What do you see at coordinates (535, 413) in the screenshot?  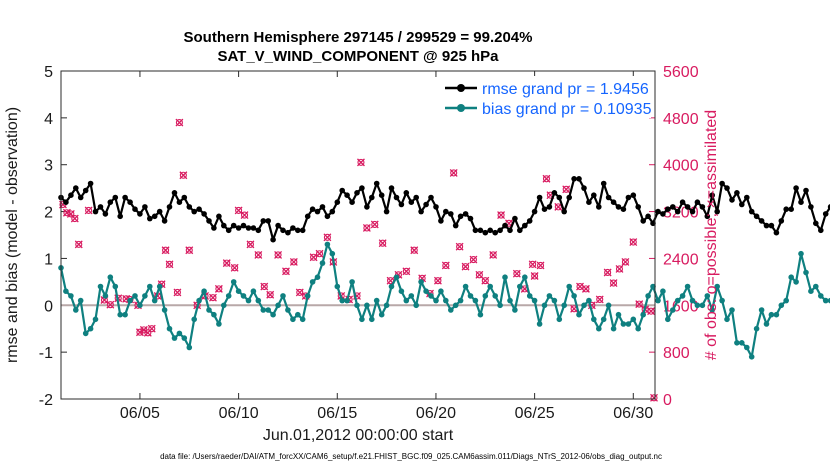 I see `x-tick-label: 06/25` at bounding box center [535, 413].